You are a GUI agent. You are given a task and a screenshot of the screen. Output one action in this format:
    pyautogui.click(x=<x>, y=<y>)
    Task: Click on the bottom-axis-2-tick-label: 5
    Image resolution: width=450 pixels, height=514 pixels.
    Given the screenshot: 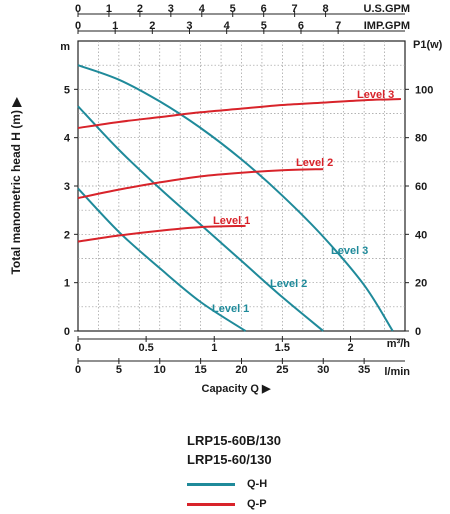 What is the action you would take?
    pyautogui.click(x=119, y=370)
    